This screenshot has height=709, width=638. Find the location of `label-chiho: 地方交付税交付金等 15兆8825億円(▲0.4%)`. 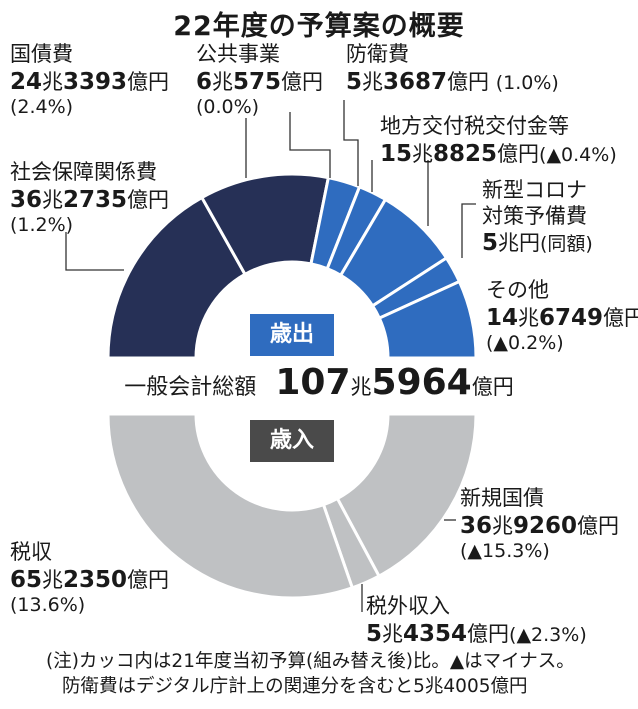

label-chiho: 地方交付税交付金等 15兆8825億円(▲0.4%) is located at coordinates (498, 140).